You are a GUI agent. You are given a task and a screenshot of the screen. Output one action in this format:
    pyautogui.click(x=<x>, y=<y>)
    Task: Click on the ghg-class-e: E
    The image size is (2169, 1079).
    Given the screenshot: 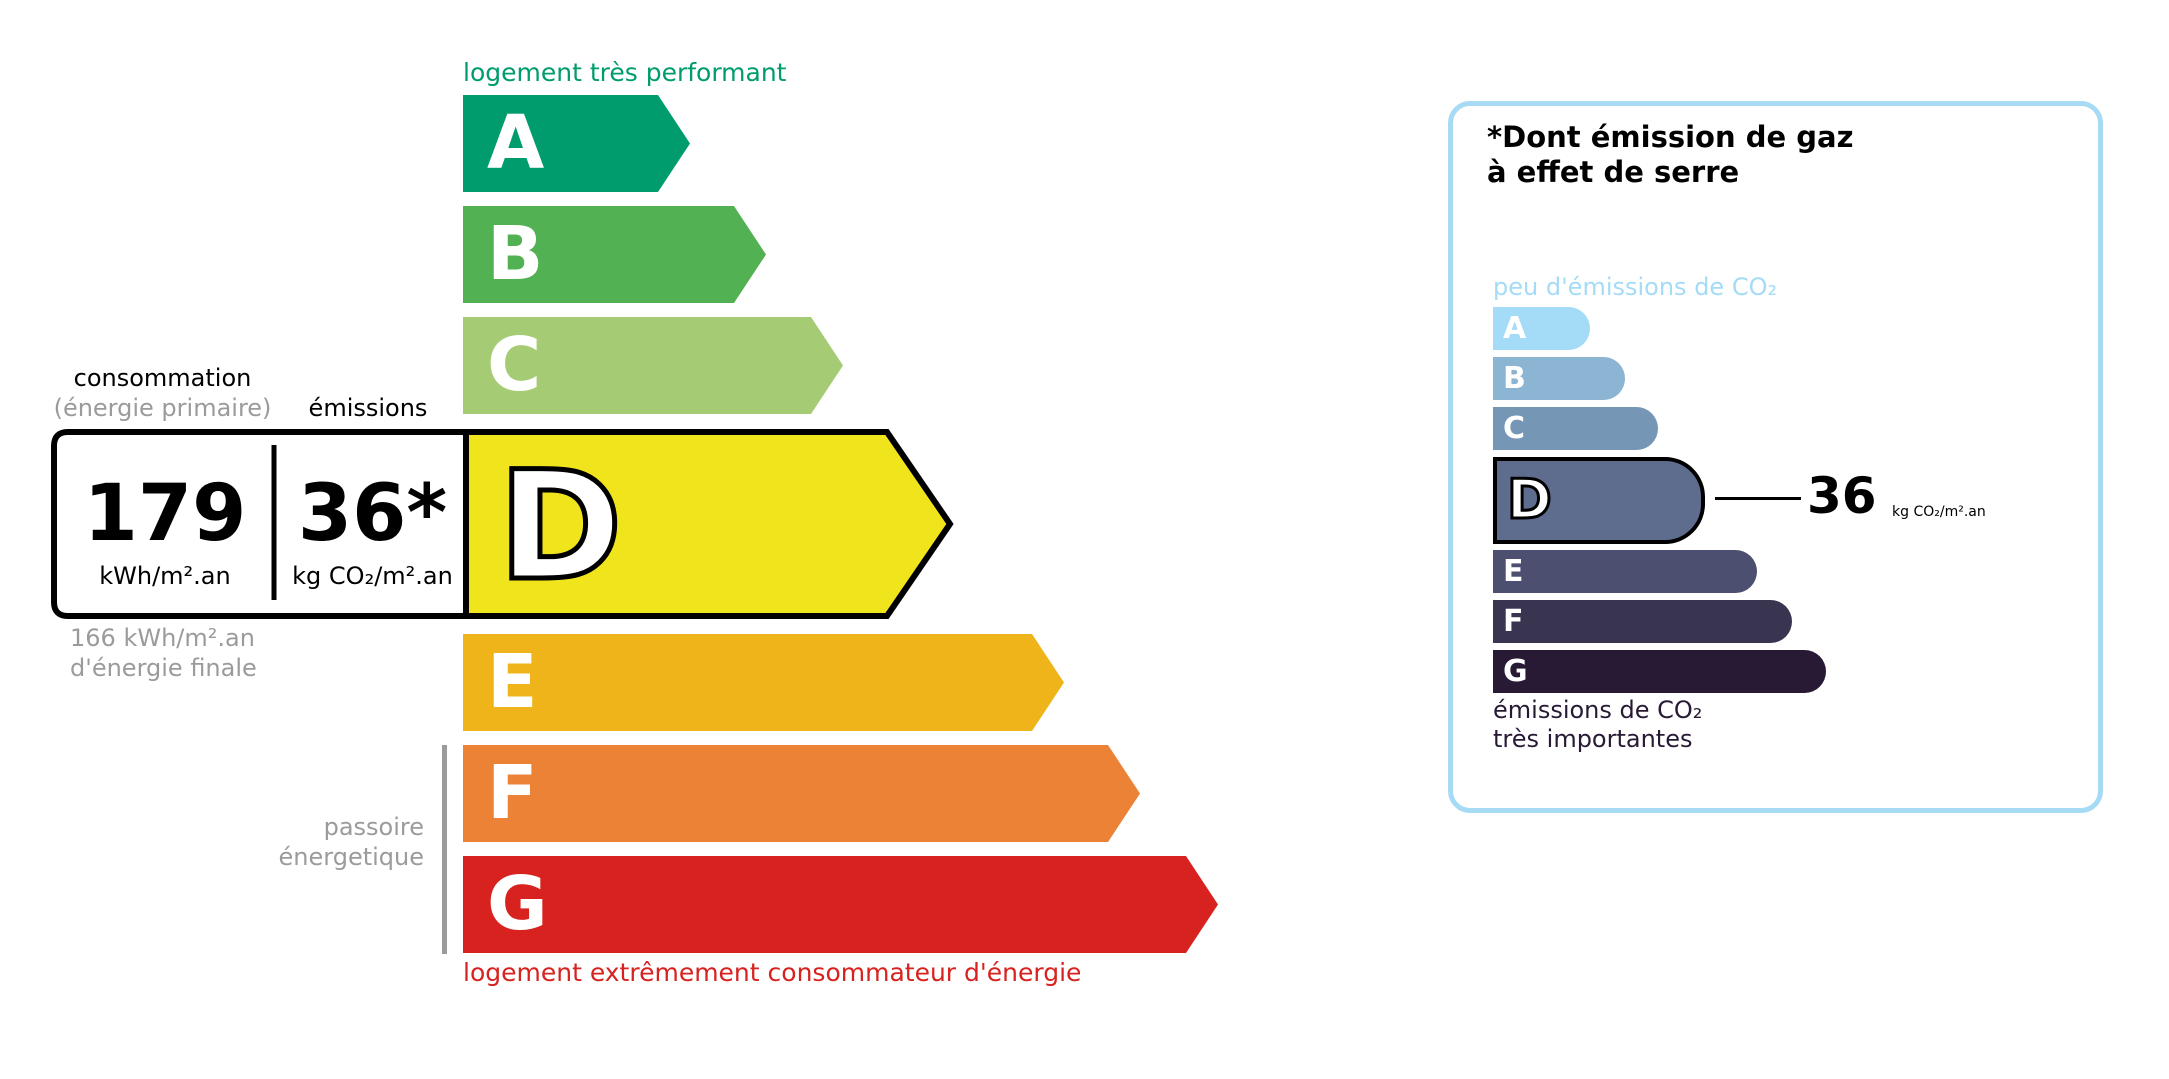 What is the action you would take?
    pyautogui.click(x=1625, y=571)
    